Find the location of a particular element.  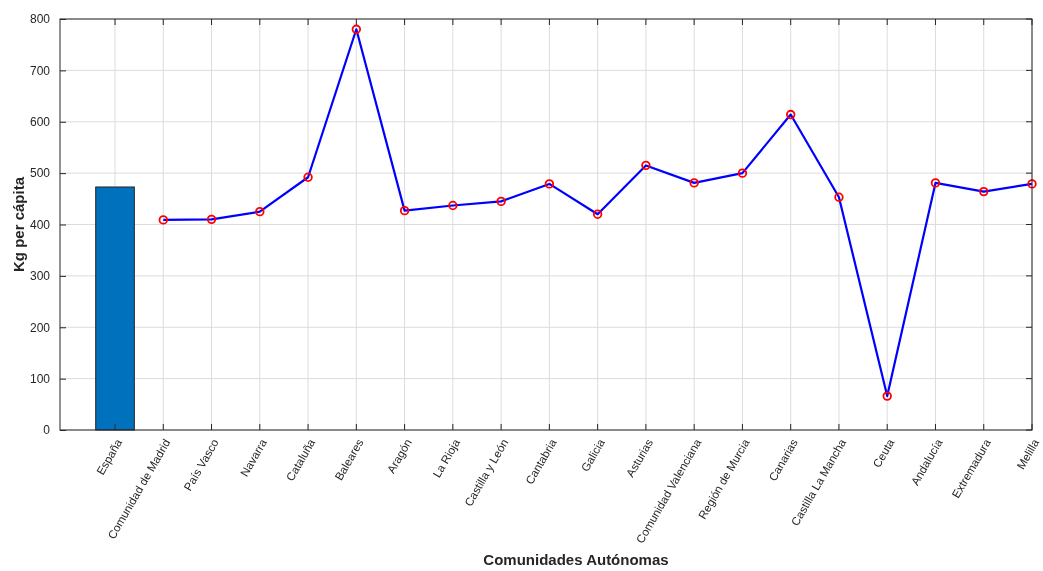

y-tick-label: 600 is located at coordinates (40, 122).